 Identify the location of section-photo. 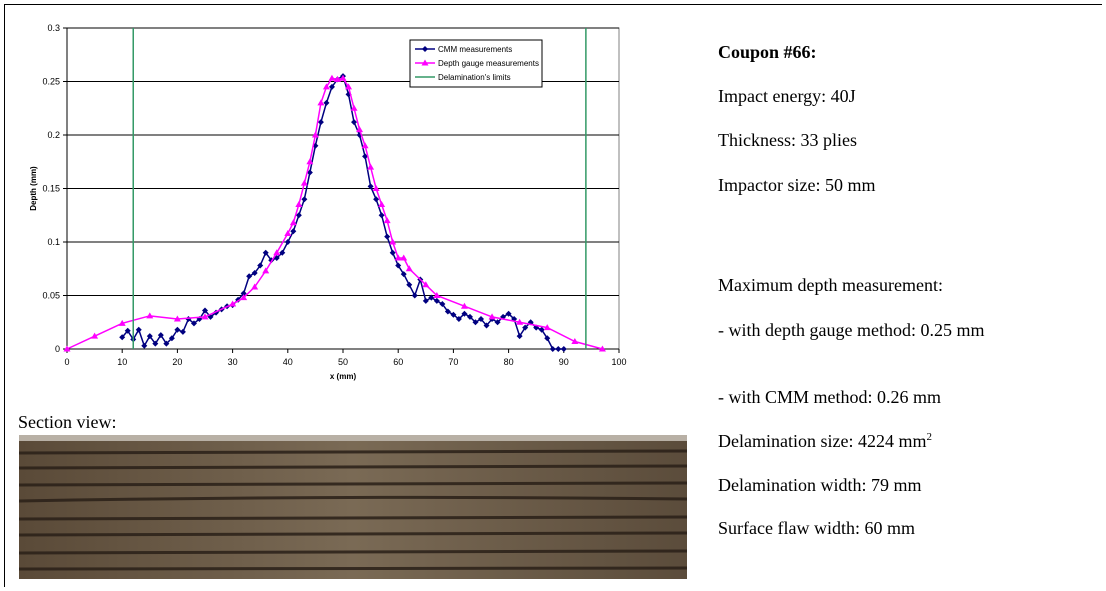
(353, 507).